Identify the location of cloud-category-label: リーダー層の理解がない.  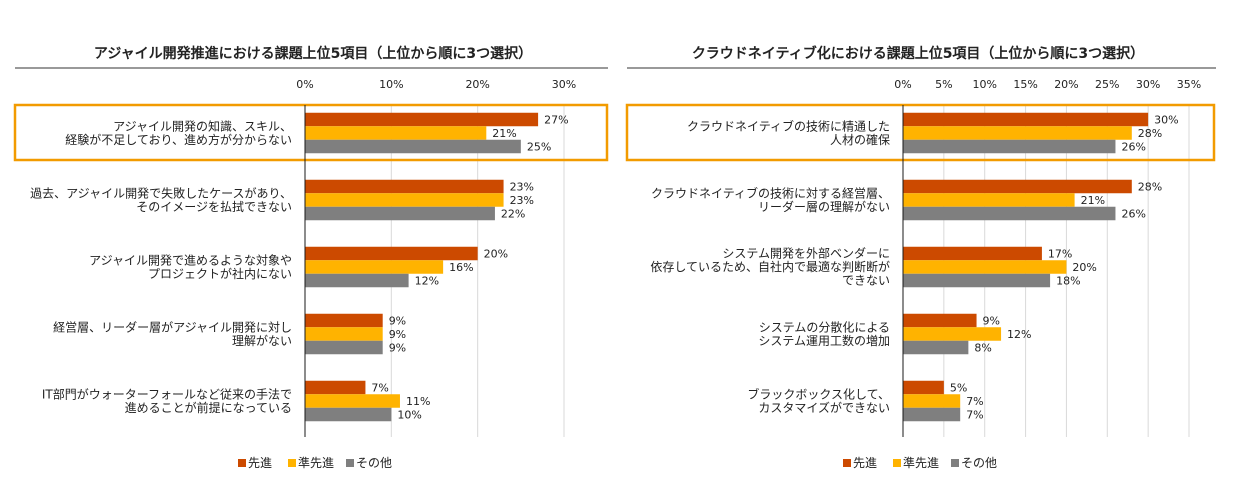
(824, 206).